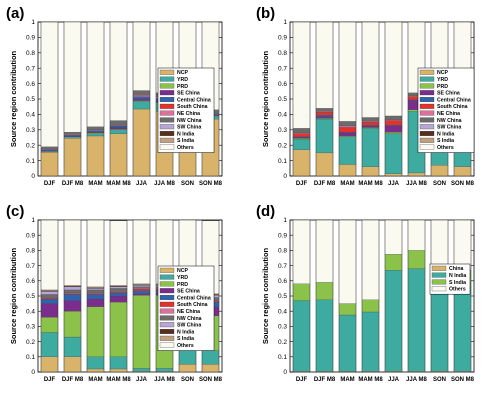 Image resolution: width=500 pixels, height=409 pixels. What do you see at coordinates (167, 304) in the screenshot?
I see `legend-swatch-south-china` at bounding box center [167, 304].